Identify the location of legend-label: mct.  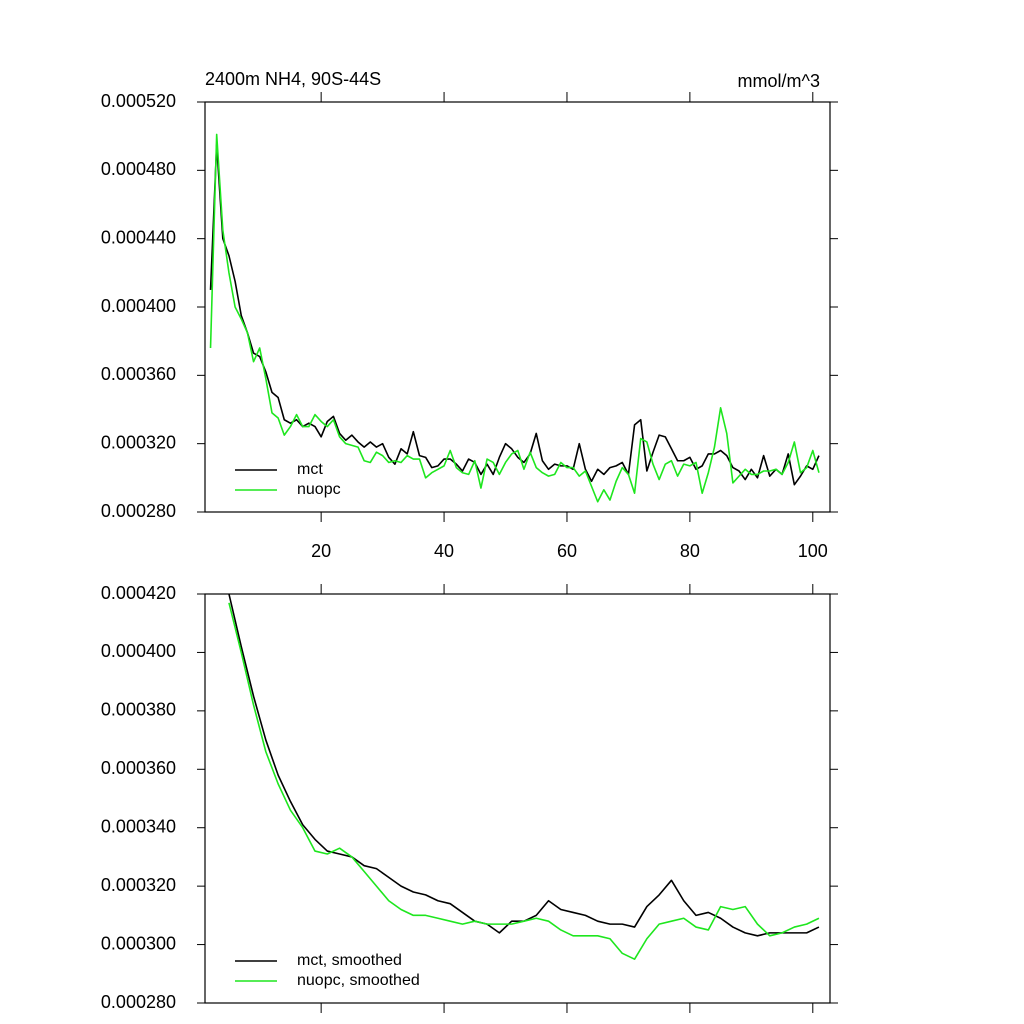
(310, 469).